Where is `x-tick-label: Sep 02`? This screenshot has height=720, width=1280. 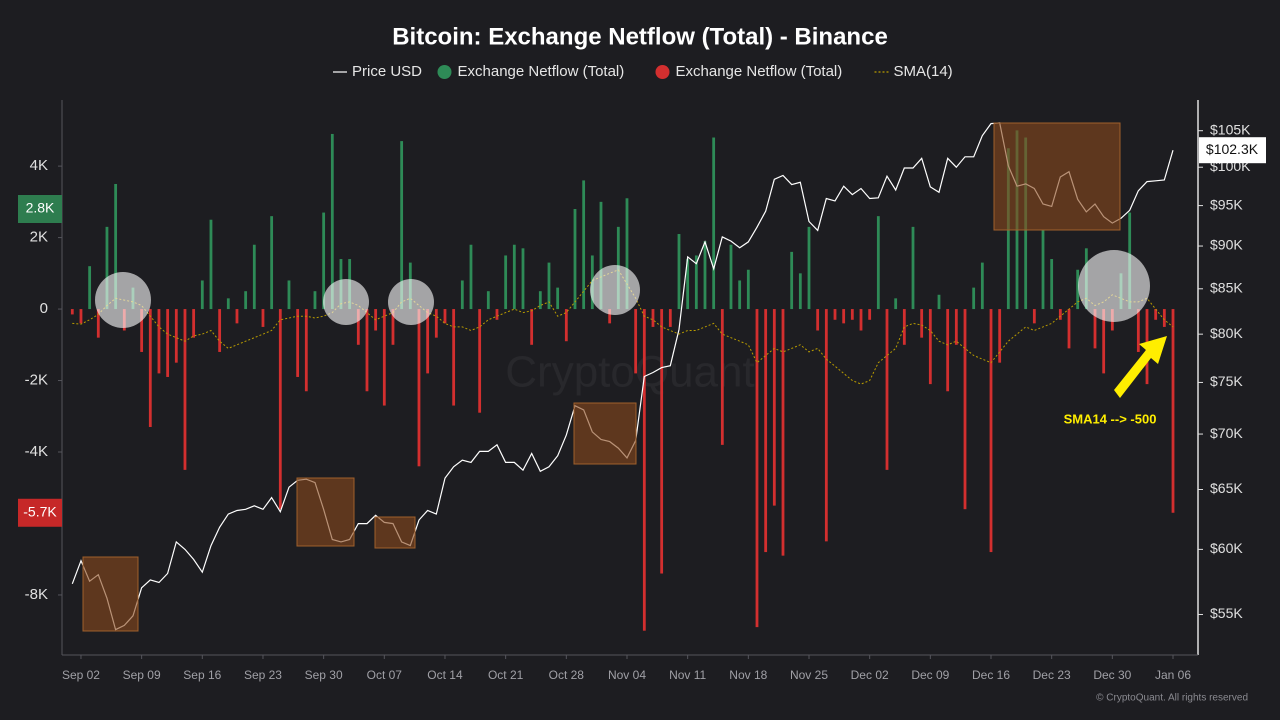 x-tick-label: Sep 02 is located at coordinates (81, 675).